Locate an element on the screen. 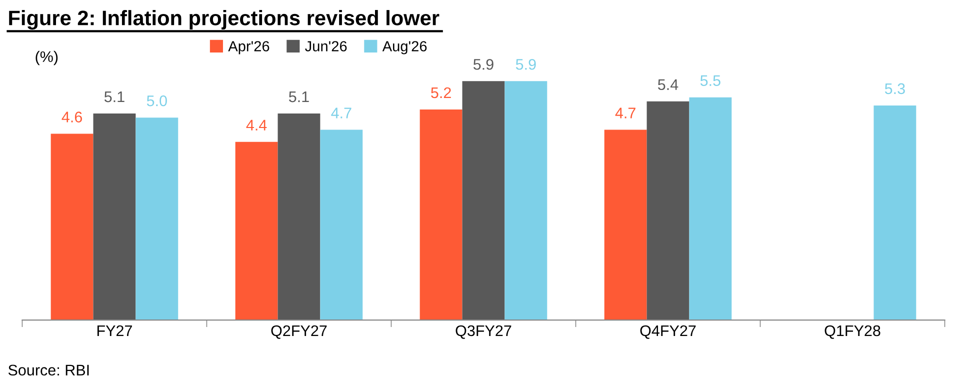  x-tick-label: Q3FY27 is located at coordinates (484, 332).